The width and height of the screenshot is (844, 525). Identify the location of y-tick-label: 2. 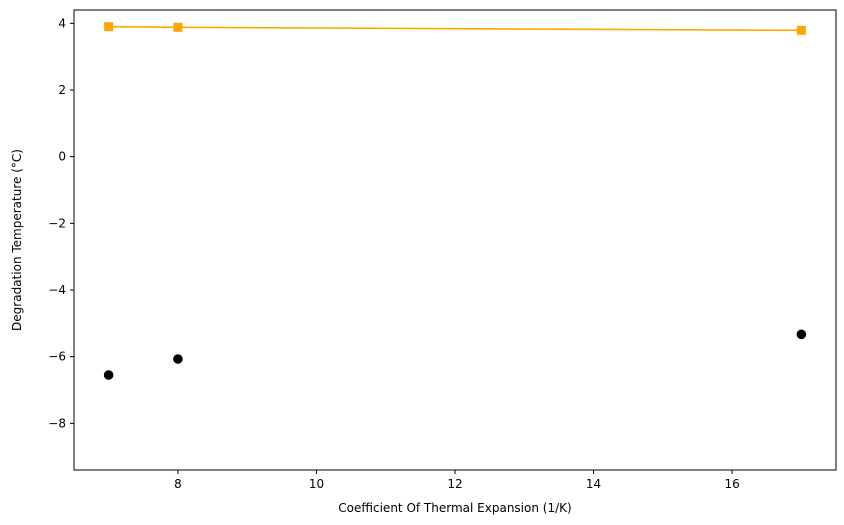
(62, 90).